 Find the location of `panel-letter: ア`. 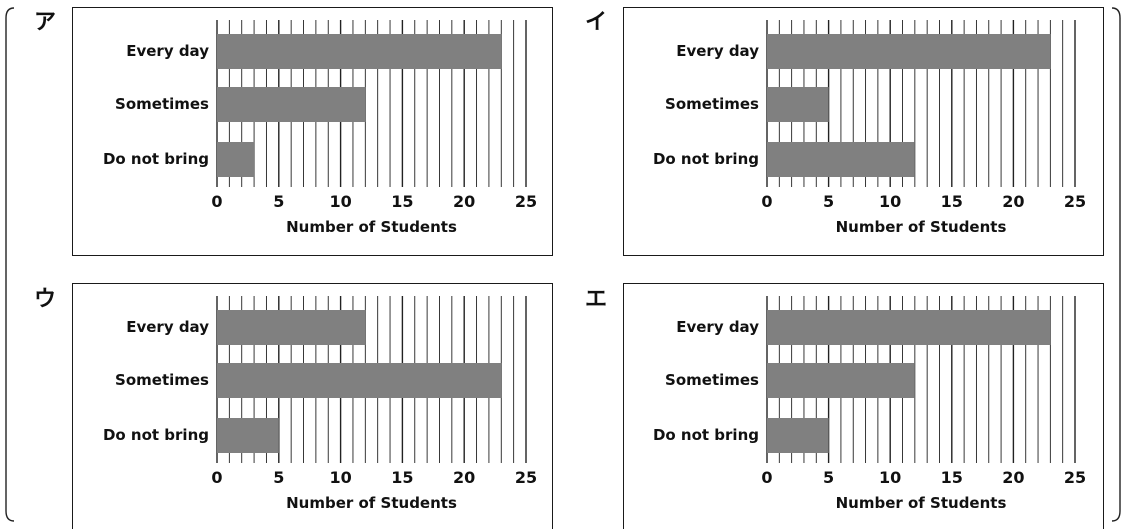

panel-letter: ア is located at coordinates (45, 22).